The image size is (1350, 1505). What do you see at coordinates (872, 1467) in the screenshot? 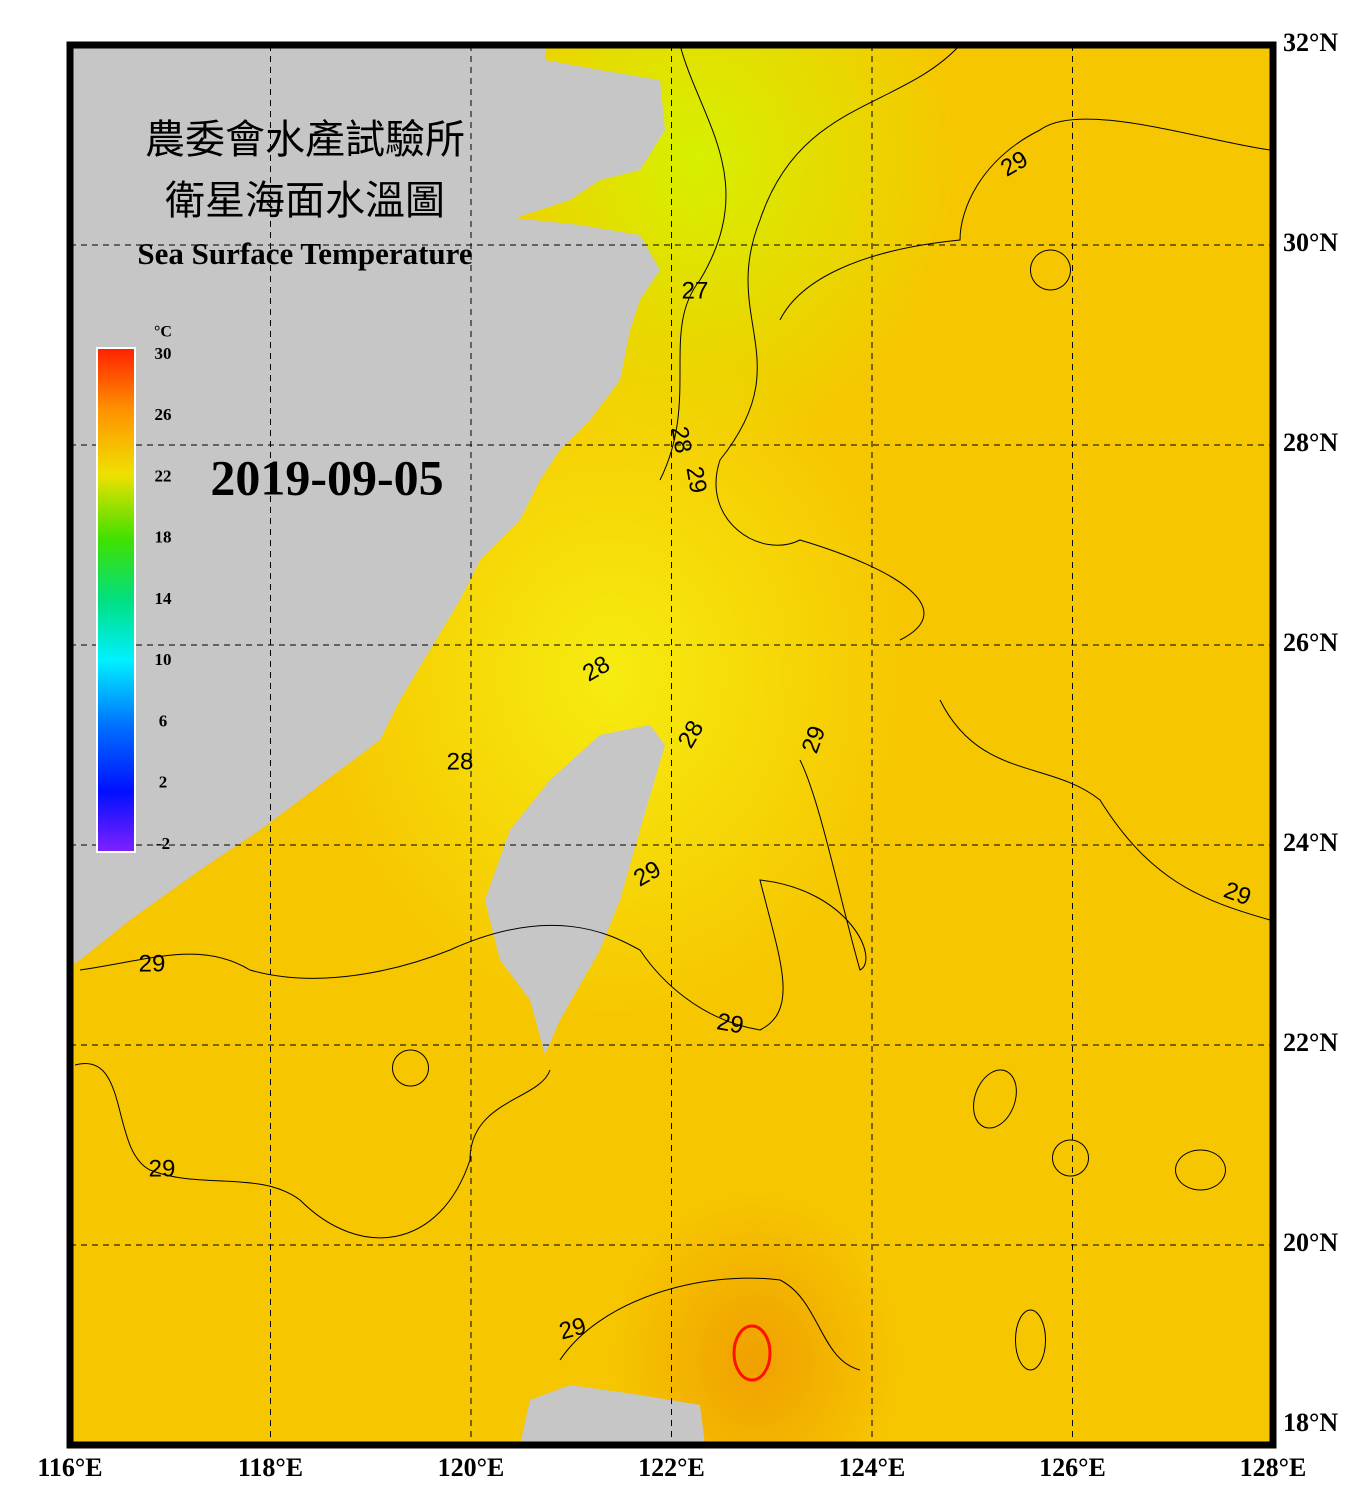
I see `lon-label: 124°E` at bounding box center [872, 1467].